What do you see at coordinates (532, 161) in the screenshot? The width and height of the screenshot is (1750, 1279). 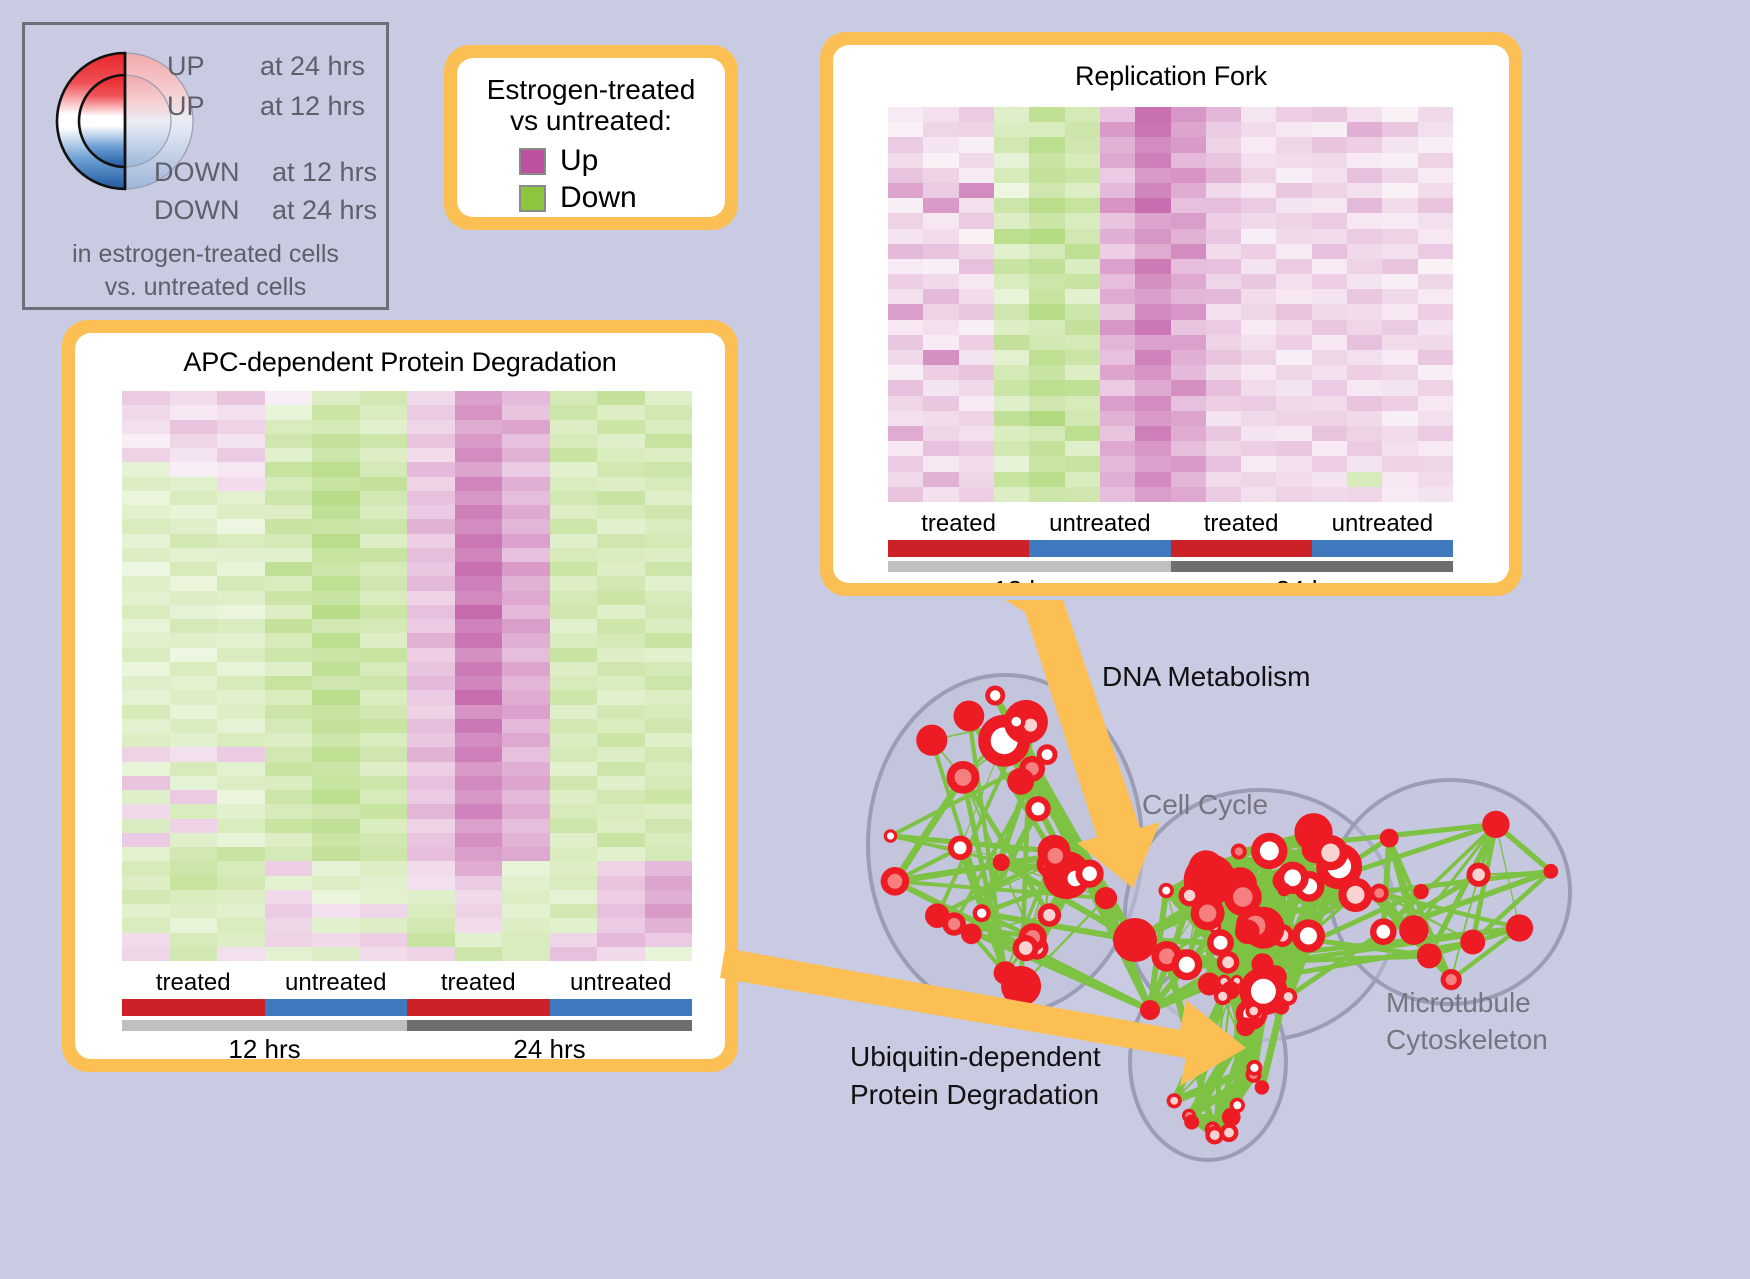 I see `legend-swatch-up-icon` at bounding box center [532, 161].